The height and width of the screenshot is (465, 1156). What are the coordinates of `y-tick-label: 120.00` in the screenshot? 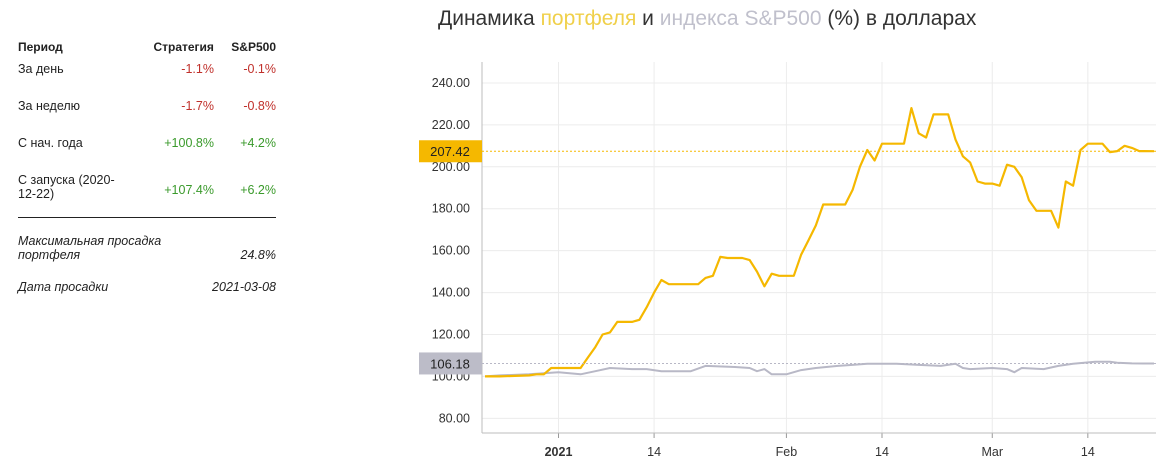 It's located at (451, 334).